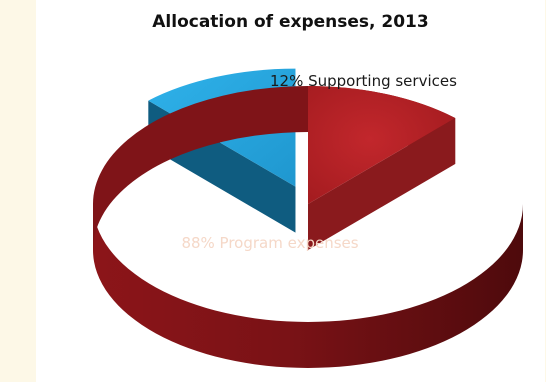 The height and width of the screenshot is (382, 546). I want to click on slice-program-expenses, so click(382, 145).